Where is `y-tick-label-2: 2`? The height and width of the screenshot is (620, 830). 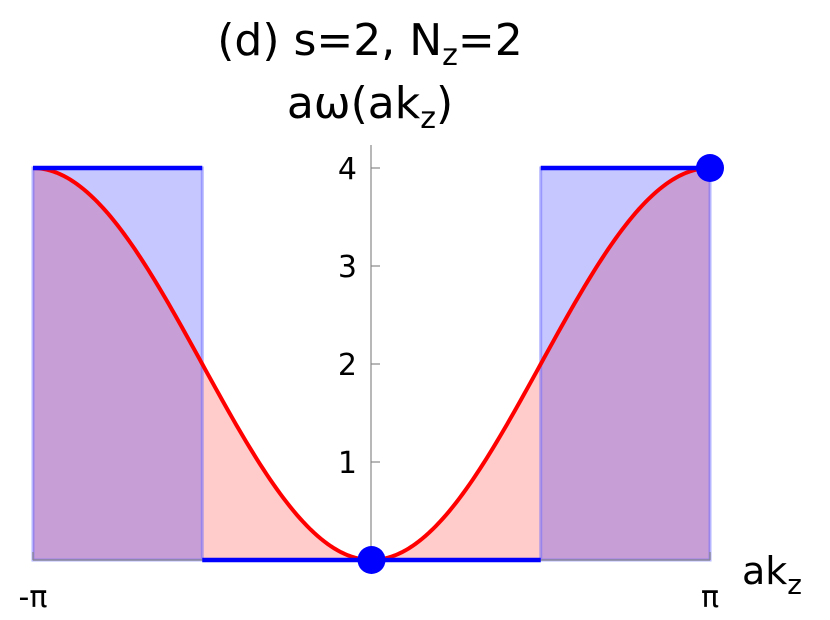
y-tick-label-2: 2 is located at coordinates (347, 365).